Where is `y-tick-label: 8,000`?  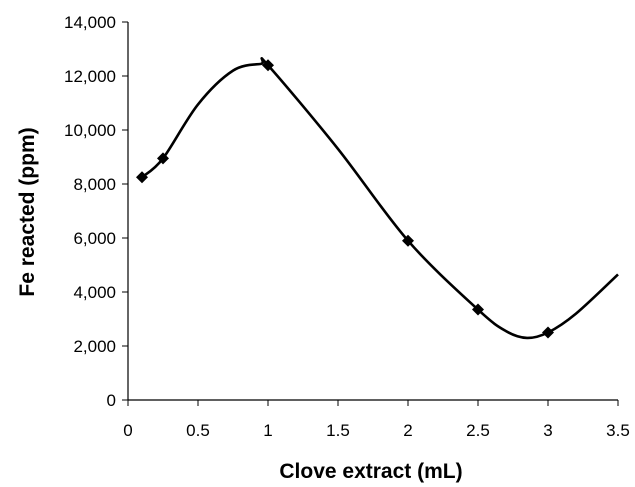 y-tick-label: 8,000 is located at coordinates (94, 184).